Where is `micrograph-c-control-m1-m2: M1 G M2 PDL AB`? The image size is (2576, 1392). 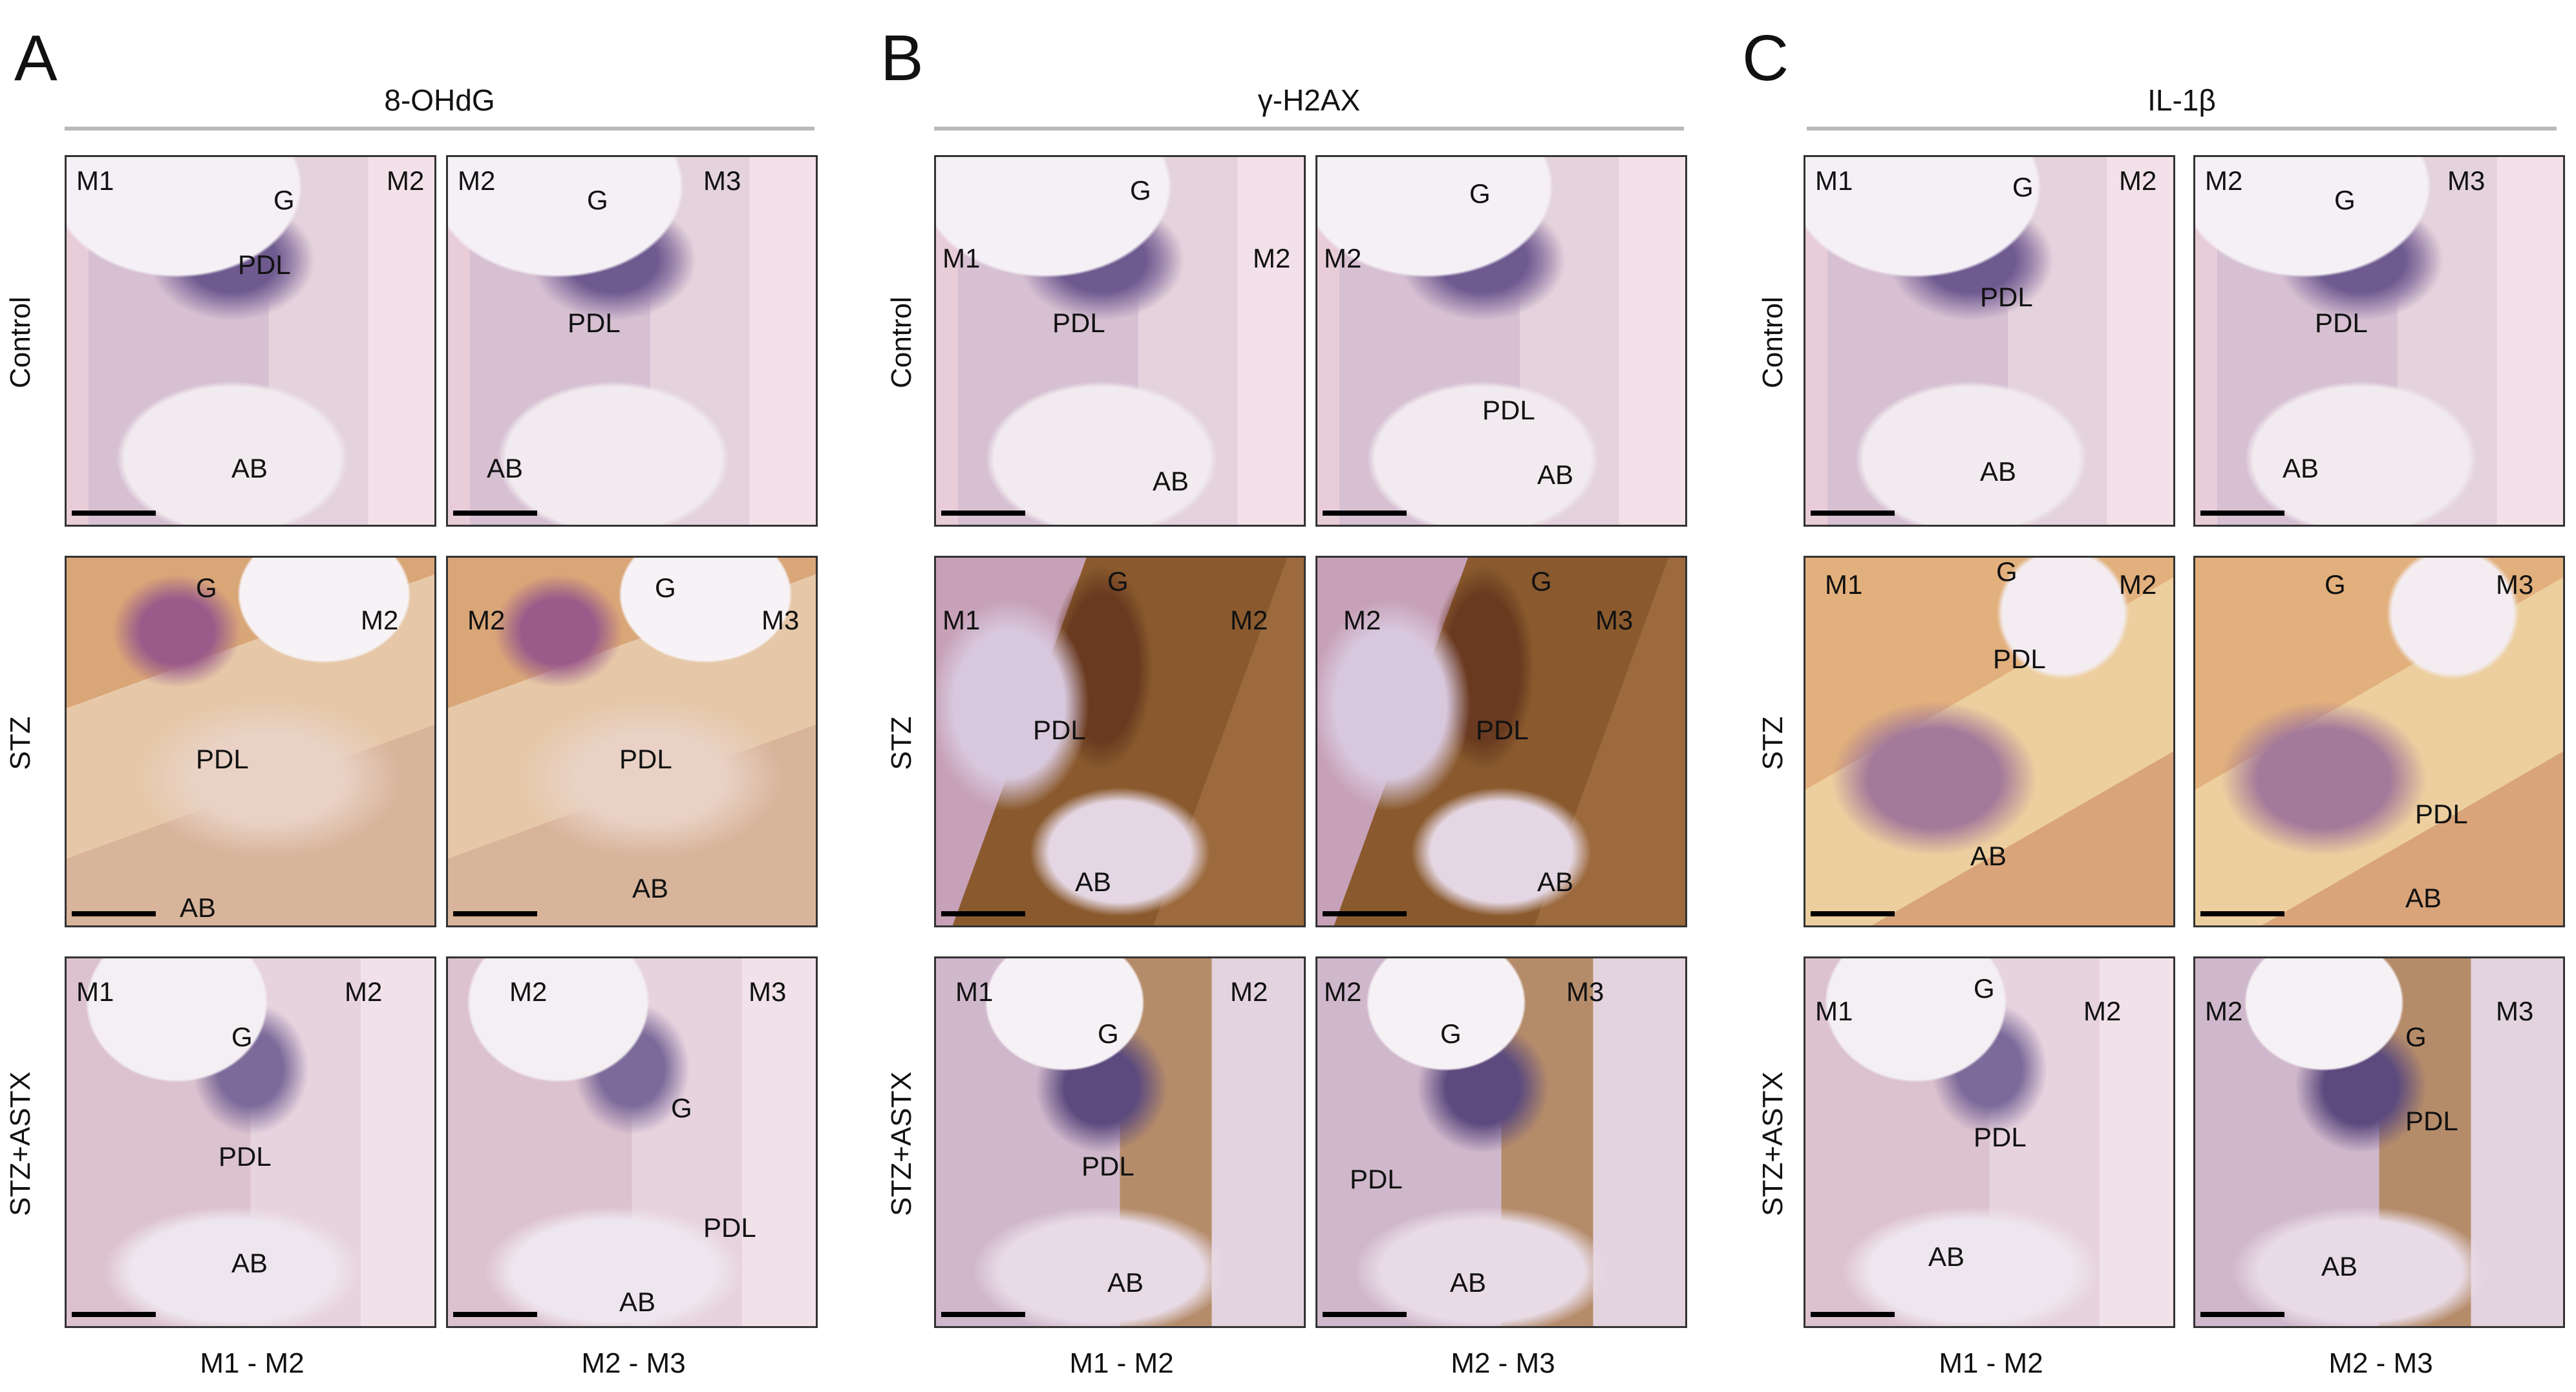 micrograph-c-control-m1-m2: M1 G M2 PDL AB is located at coordinates (1989, 341).